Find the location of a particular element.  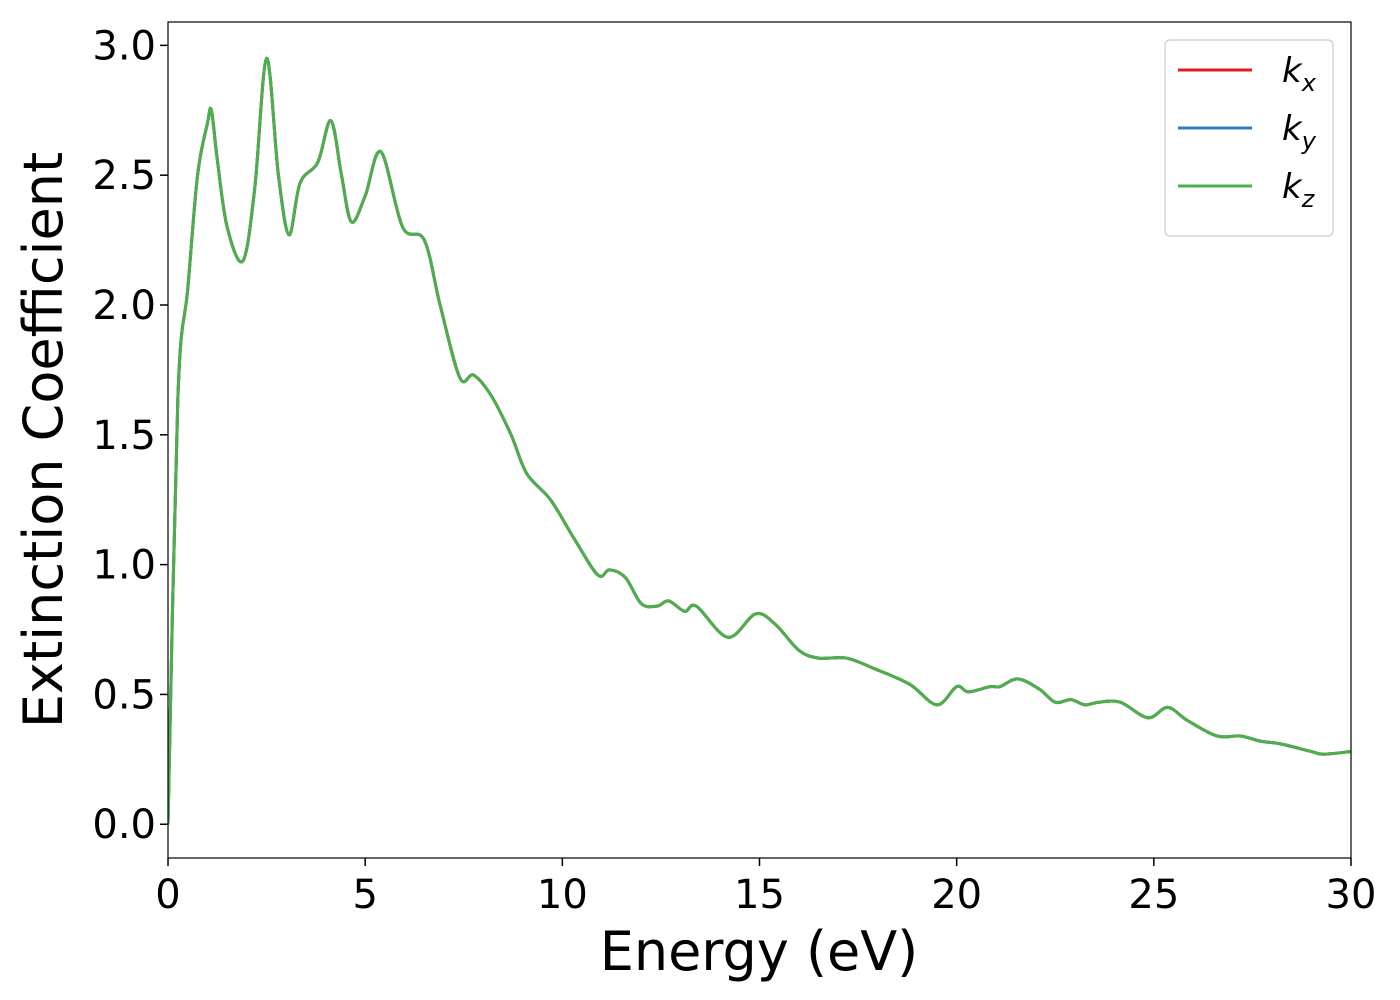

y-tick-label: 1.5 is located at coordinates (124, 436).